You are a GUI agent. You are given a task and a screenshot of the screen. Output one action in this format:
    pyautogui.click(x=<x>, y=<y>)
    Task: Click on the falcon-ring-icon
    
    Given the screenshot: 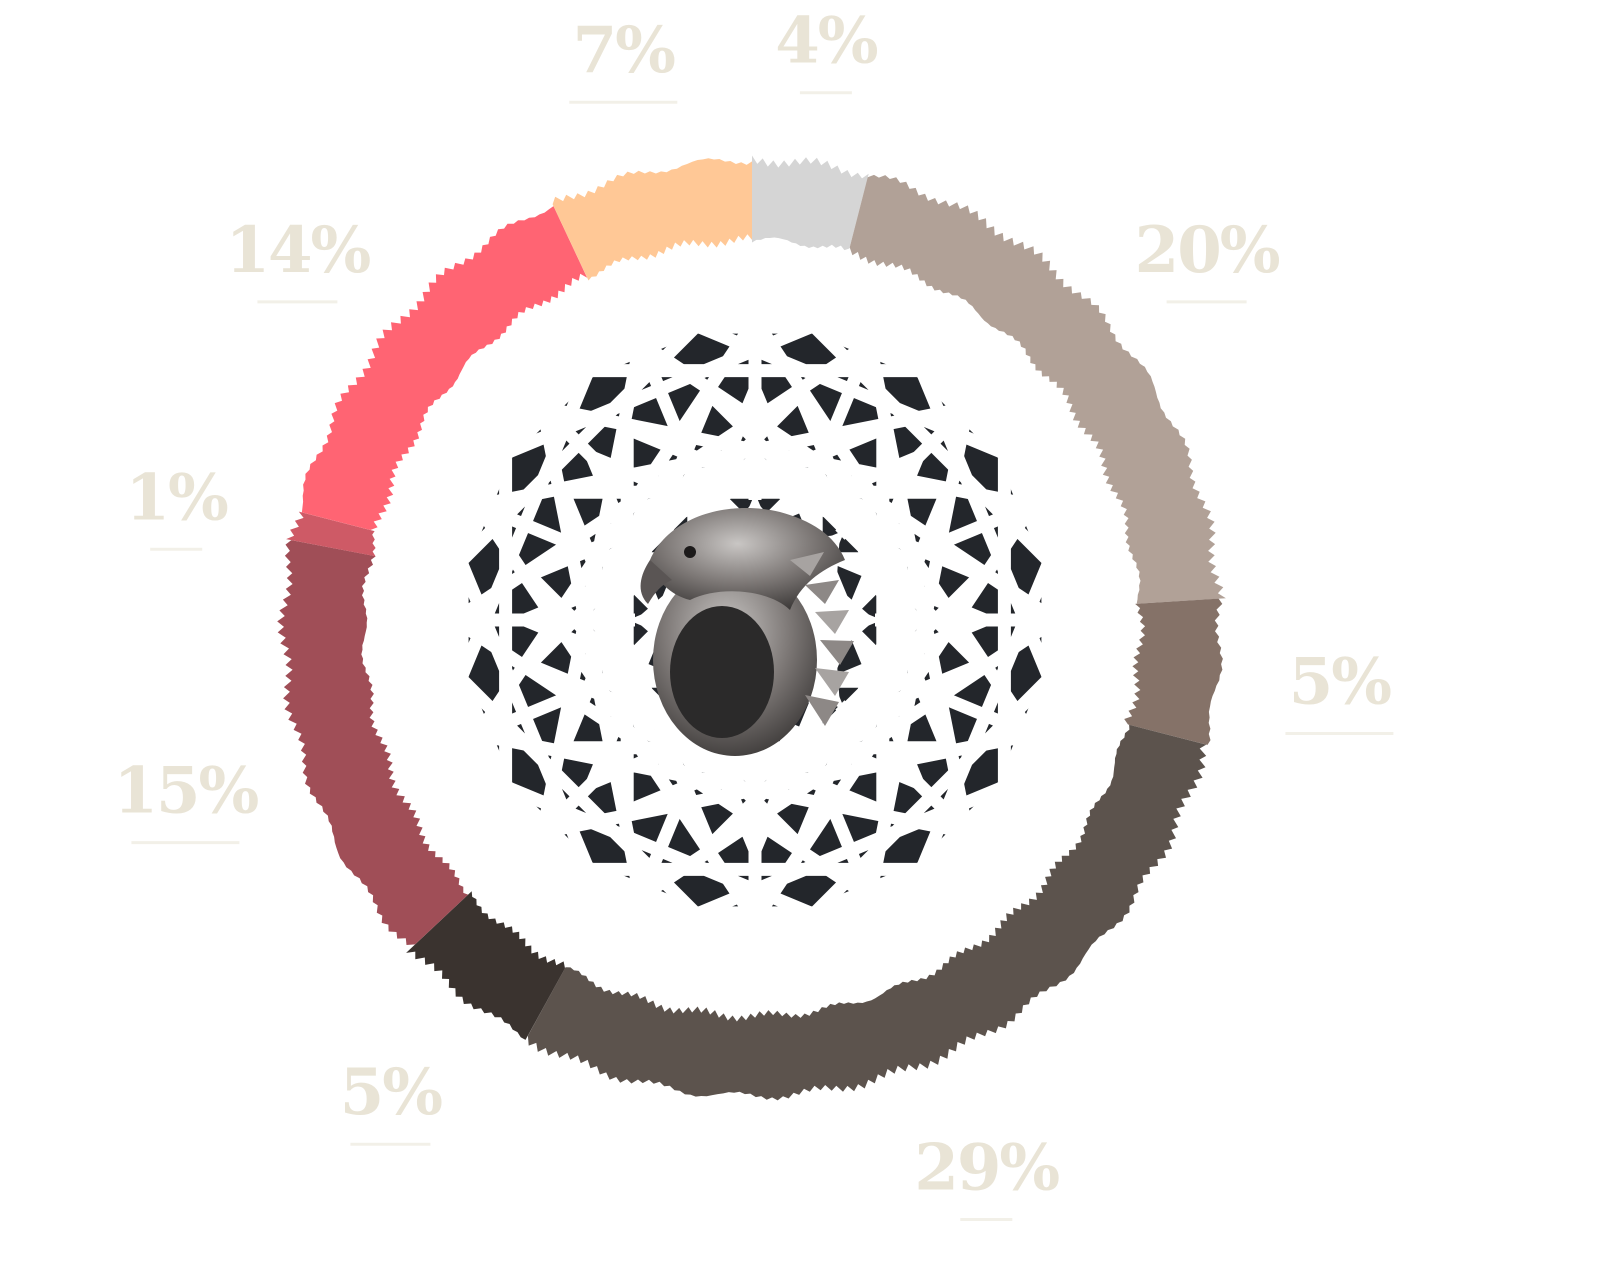 What is the action you would take?
    pyautogui.click(x=747, y=632)
    